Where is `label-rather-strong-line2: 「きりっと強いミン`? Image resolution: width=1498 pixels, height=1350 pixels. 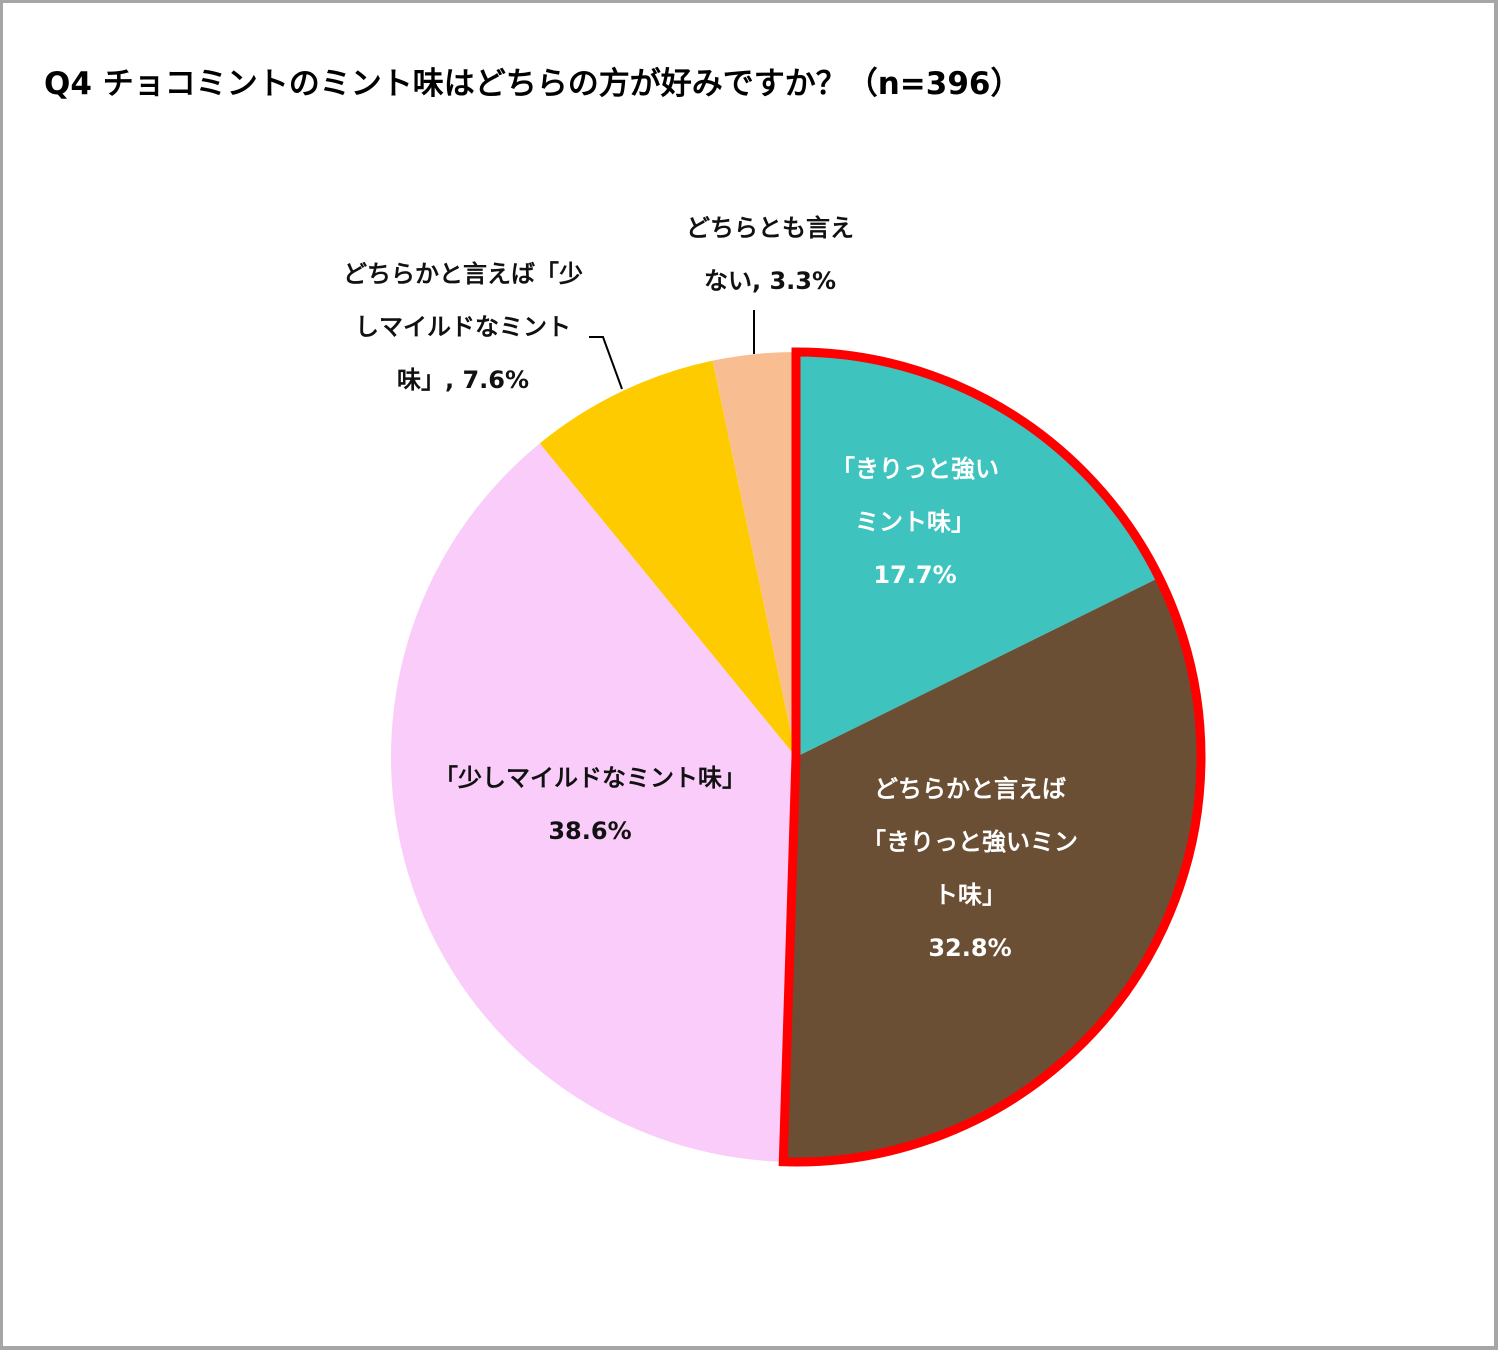 label-rather-strong-line2: 「きりっと強いミン is located at coordinates (970, 842).